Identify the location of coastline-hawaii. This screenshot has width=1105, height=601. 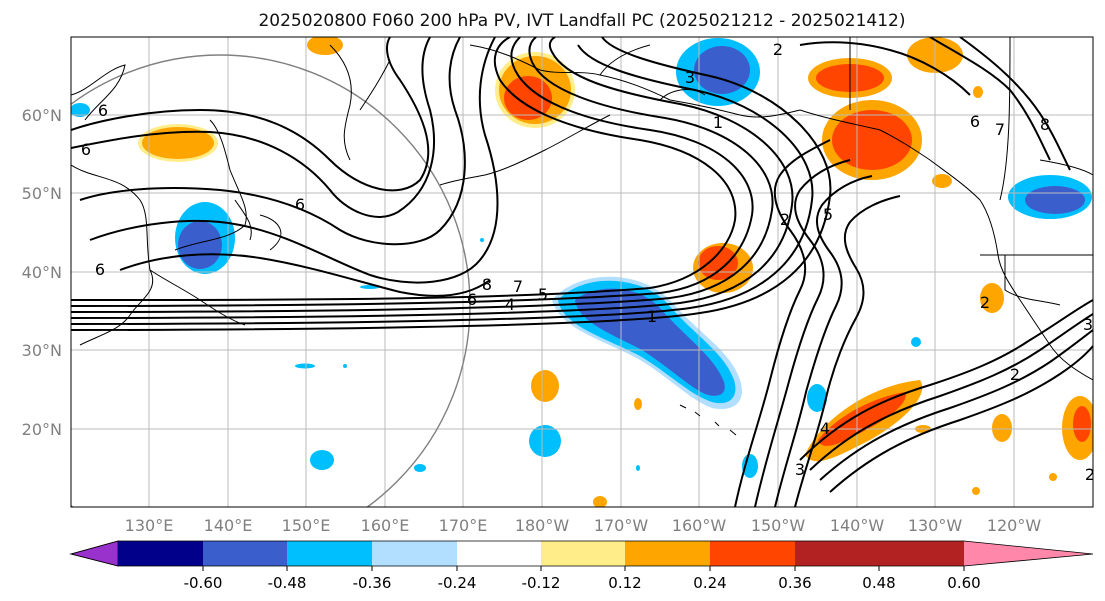
(708, 420).